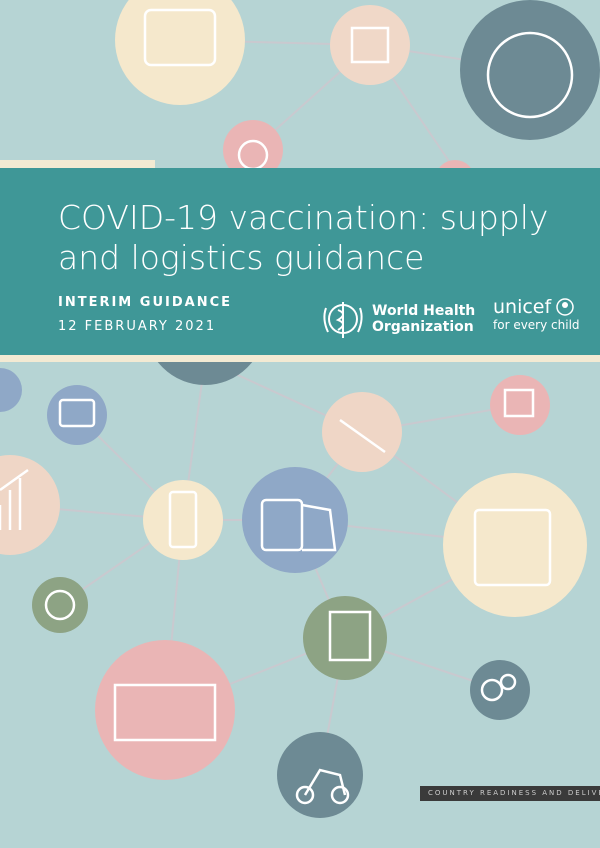 The height and width of the screenshot is (848, 600). Describe the element at coordinates (510, 793) in the screenshot. I see `series-label: COUNTRY READINESS AND DELIVER` at that location.